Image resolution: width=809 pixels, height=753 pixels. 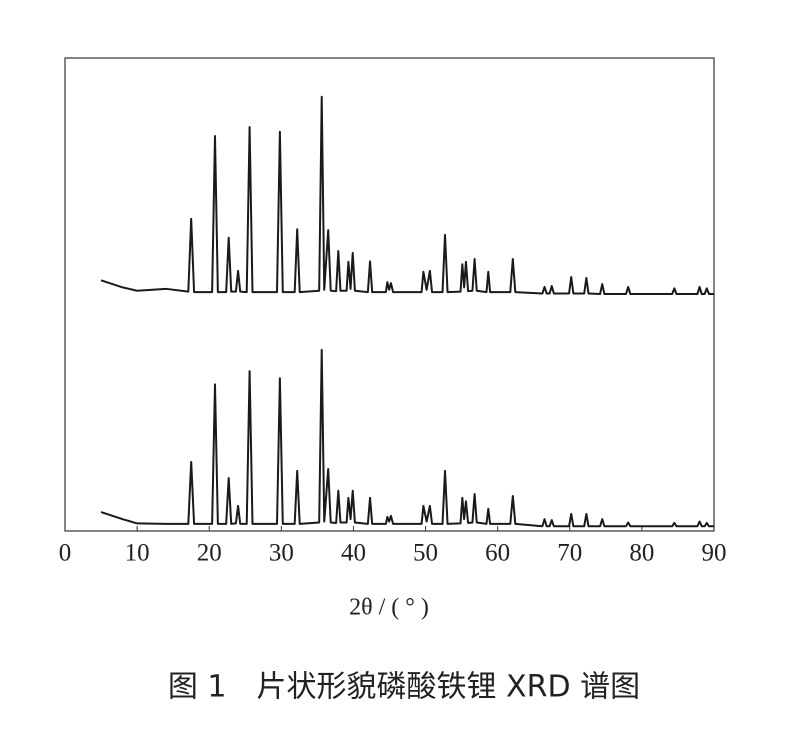 I want to click on x-tick-label: 30, so click(x=281, y=553).